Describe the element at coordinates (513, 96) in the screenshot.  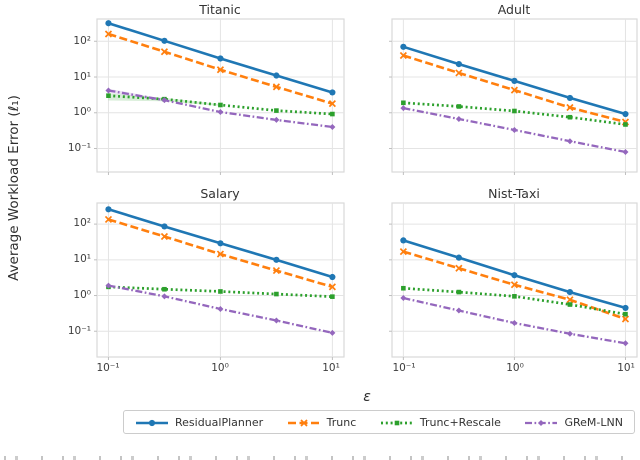
I see `subplot-adult` at that location.